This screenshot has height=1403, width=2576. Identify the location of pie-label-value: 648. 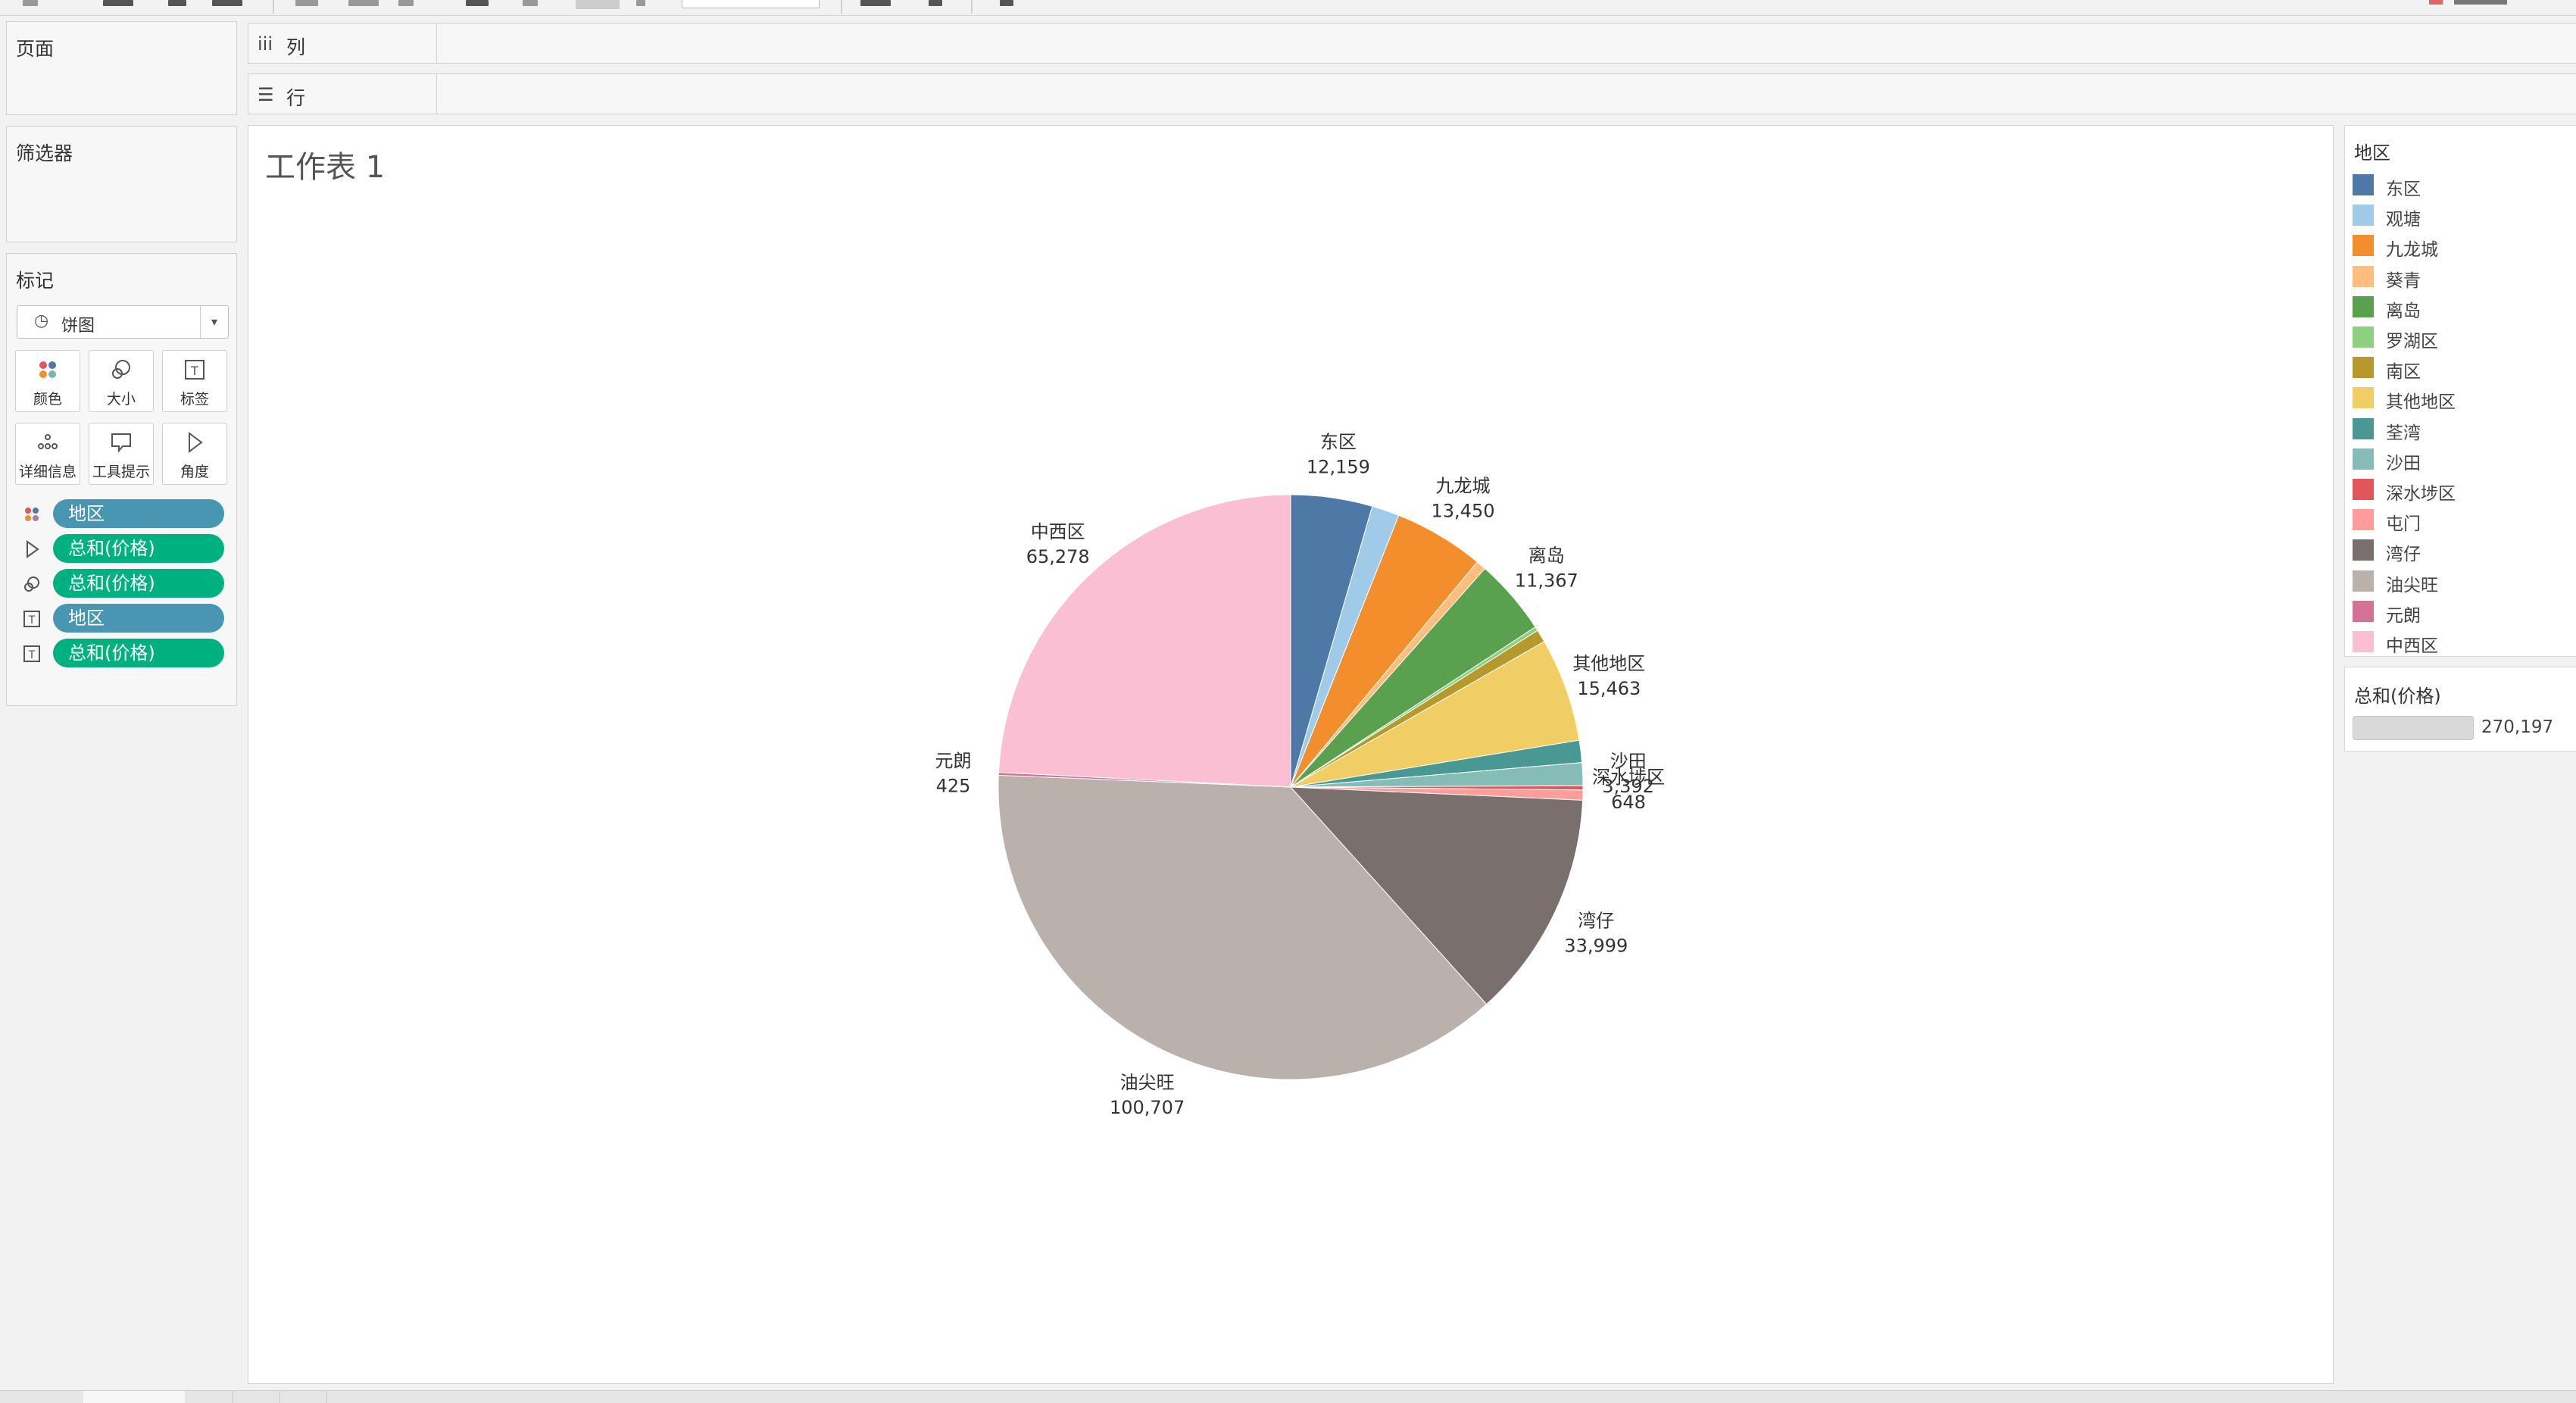
(1629, 802).